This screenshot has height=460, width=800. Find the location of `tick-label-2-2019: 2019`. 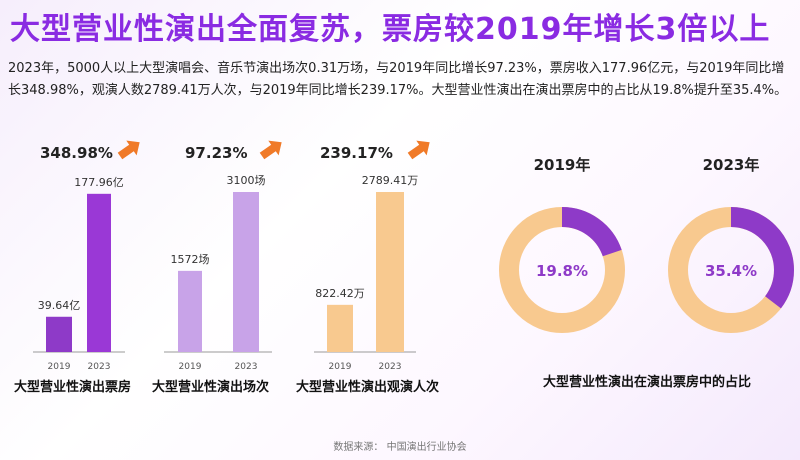

tick-label-2-2019: 2019 is located at coordinates (190, 367).